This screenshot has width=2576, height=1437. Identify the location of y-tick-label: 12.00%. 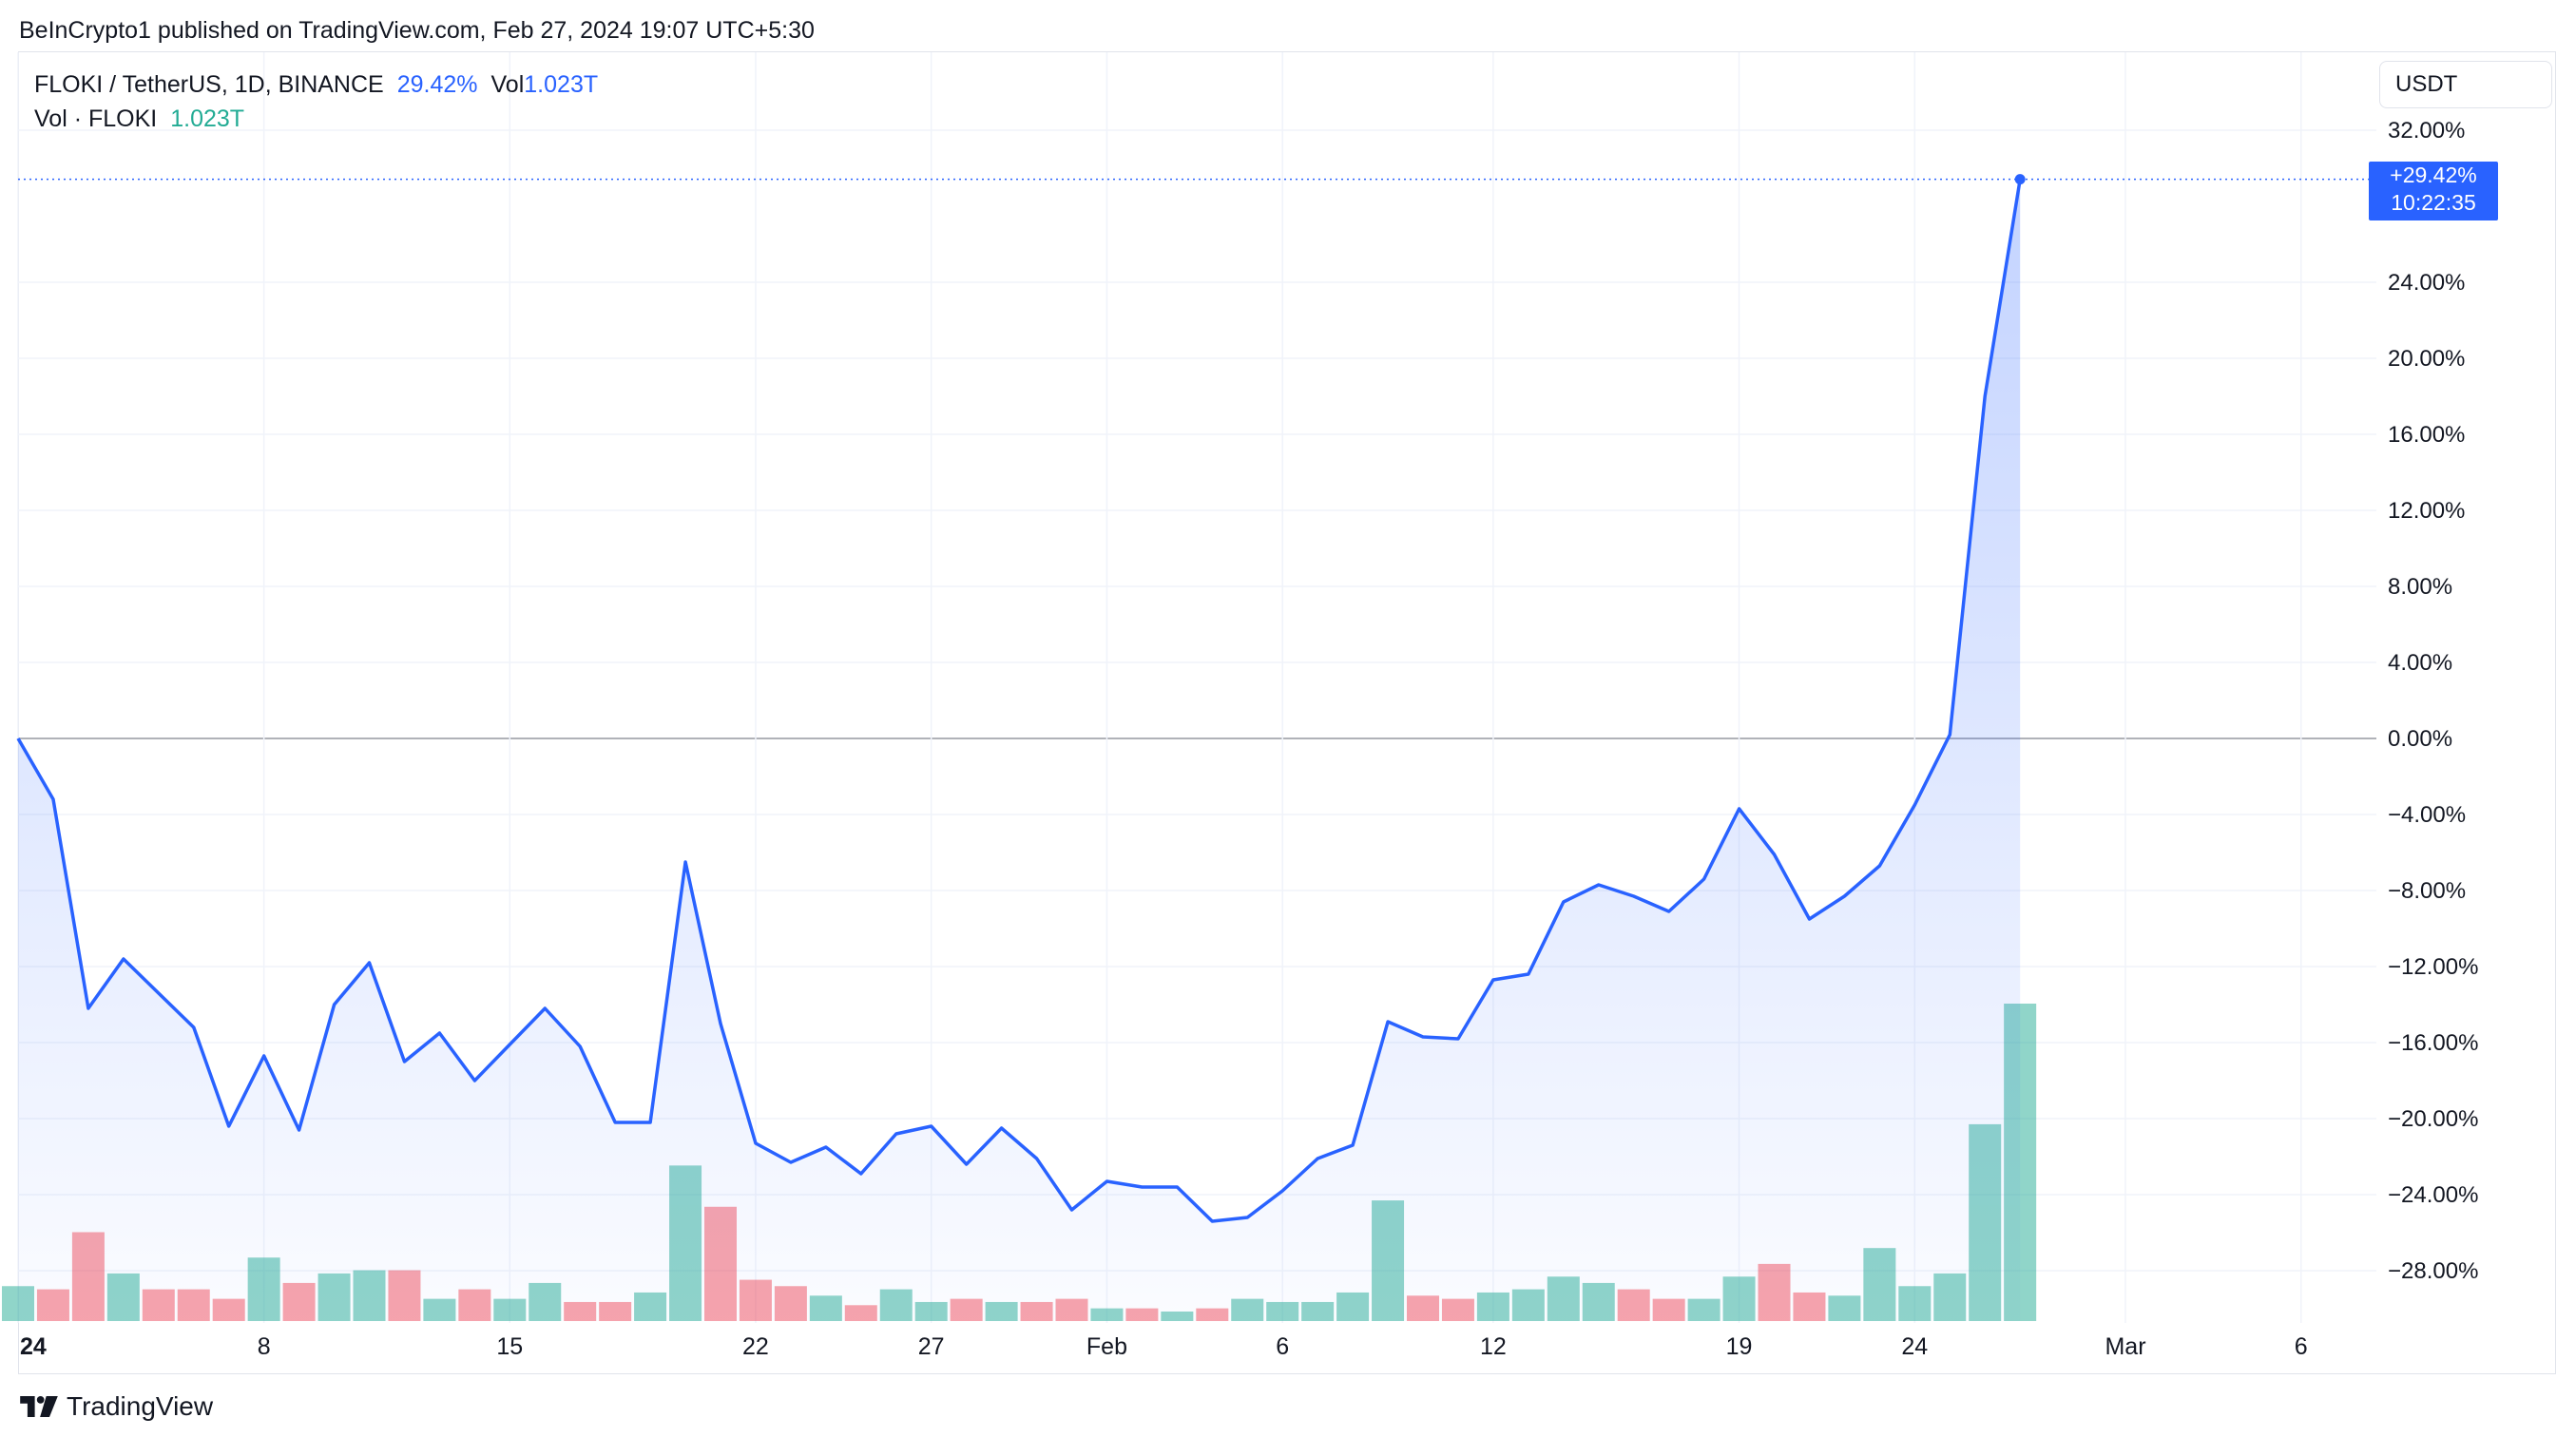
(2426, 511).